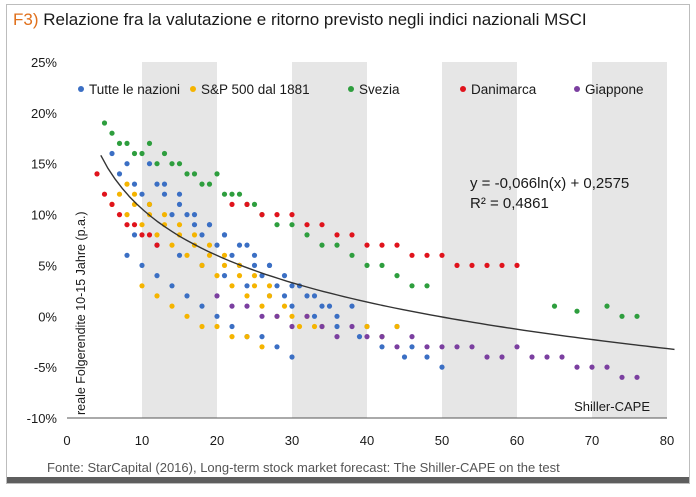 Image resolution: width=696 pixels, height=497 pixels. What do you see at coordinates (614, 89) in the screenshot?
I see `legend-label: Giappone` at bounding box center [614, 89].